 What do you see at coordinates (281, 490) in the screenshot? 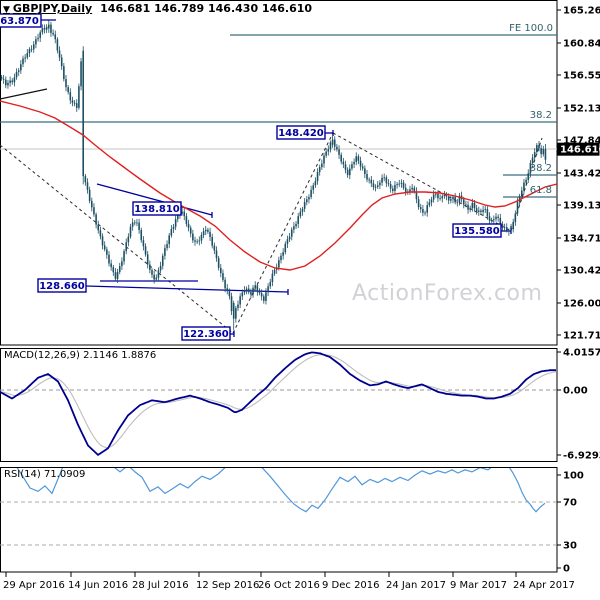
I see `rsi-line` at bounding box center [281, 490].